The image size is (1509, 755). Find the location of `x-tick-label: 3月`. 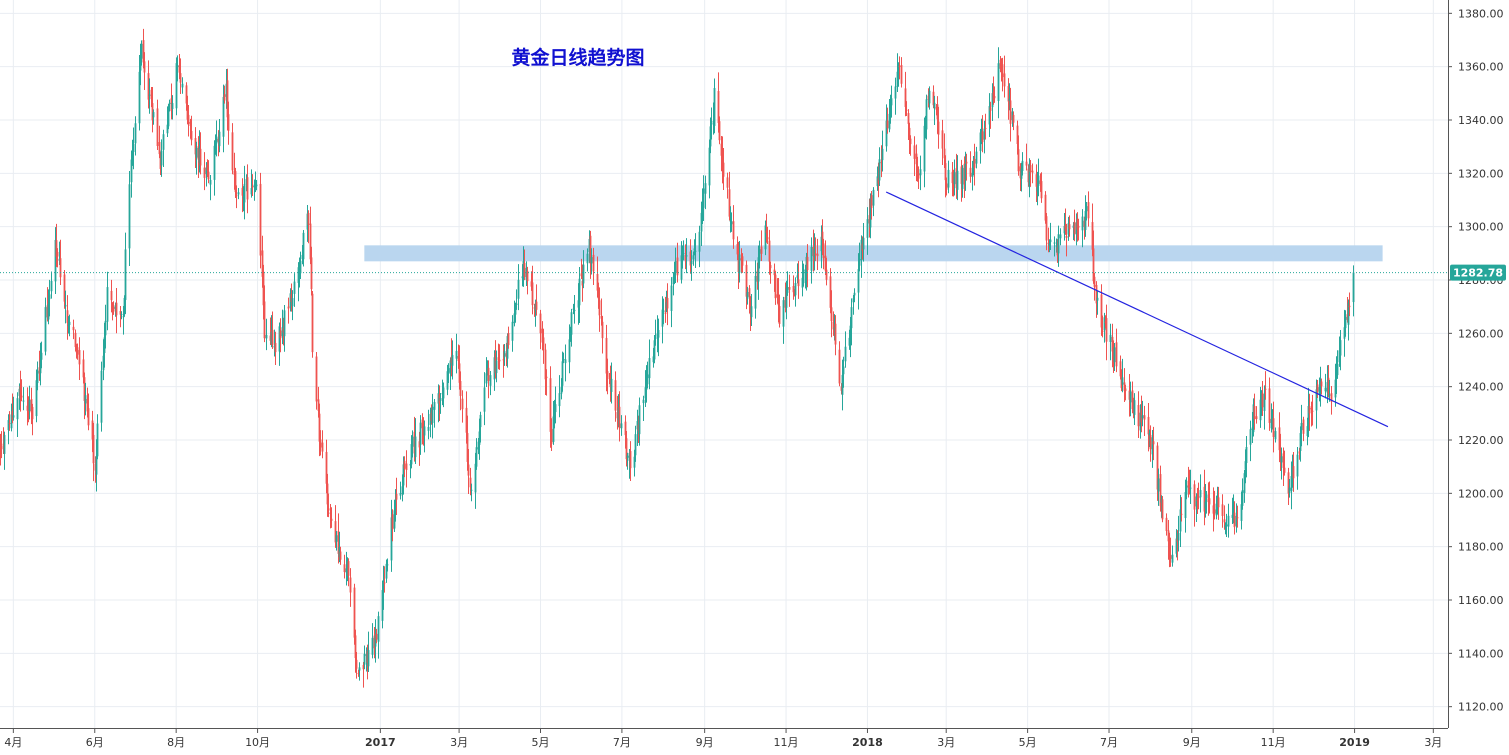

x-tick-label: 3月 is located at coordinates (459, 742).